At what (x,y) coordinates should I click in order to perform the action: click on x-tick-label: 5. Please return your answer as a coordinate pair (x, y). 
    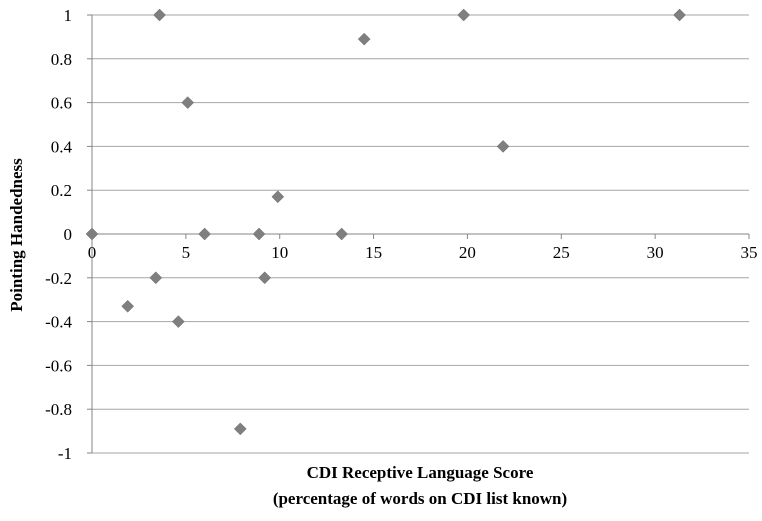
    Looking at the image, I should click on (186, 252).